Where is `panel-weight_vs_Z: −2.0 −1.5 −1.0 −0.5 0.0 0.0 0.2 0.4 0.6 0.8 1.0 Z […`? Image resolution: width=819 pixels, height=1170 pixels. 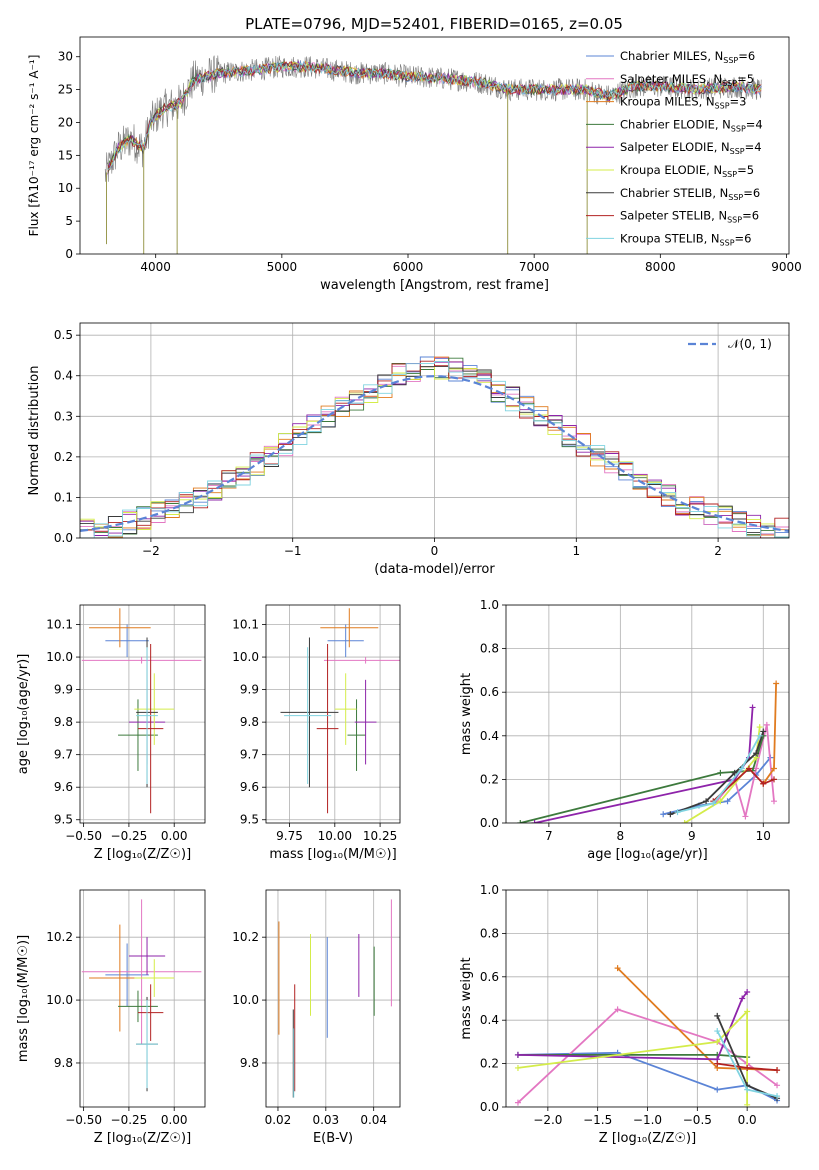
panel-weight_vs_Z: −2.0 −1.5 −1.0 −0.5 0.0 0.0 0.2 0.4 0.6 0.8 1.0 Z [… is located at coordinates (624, 1014).